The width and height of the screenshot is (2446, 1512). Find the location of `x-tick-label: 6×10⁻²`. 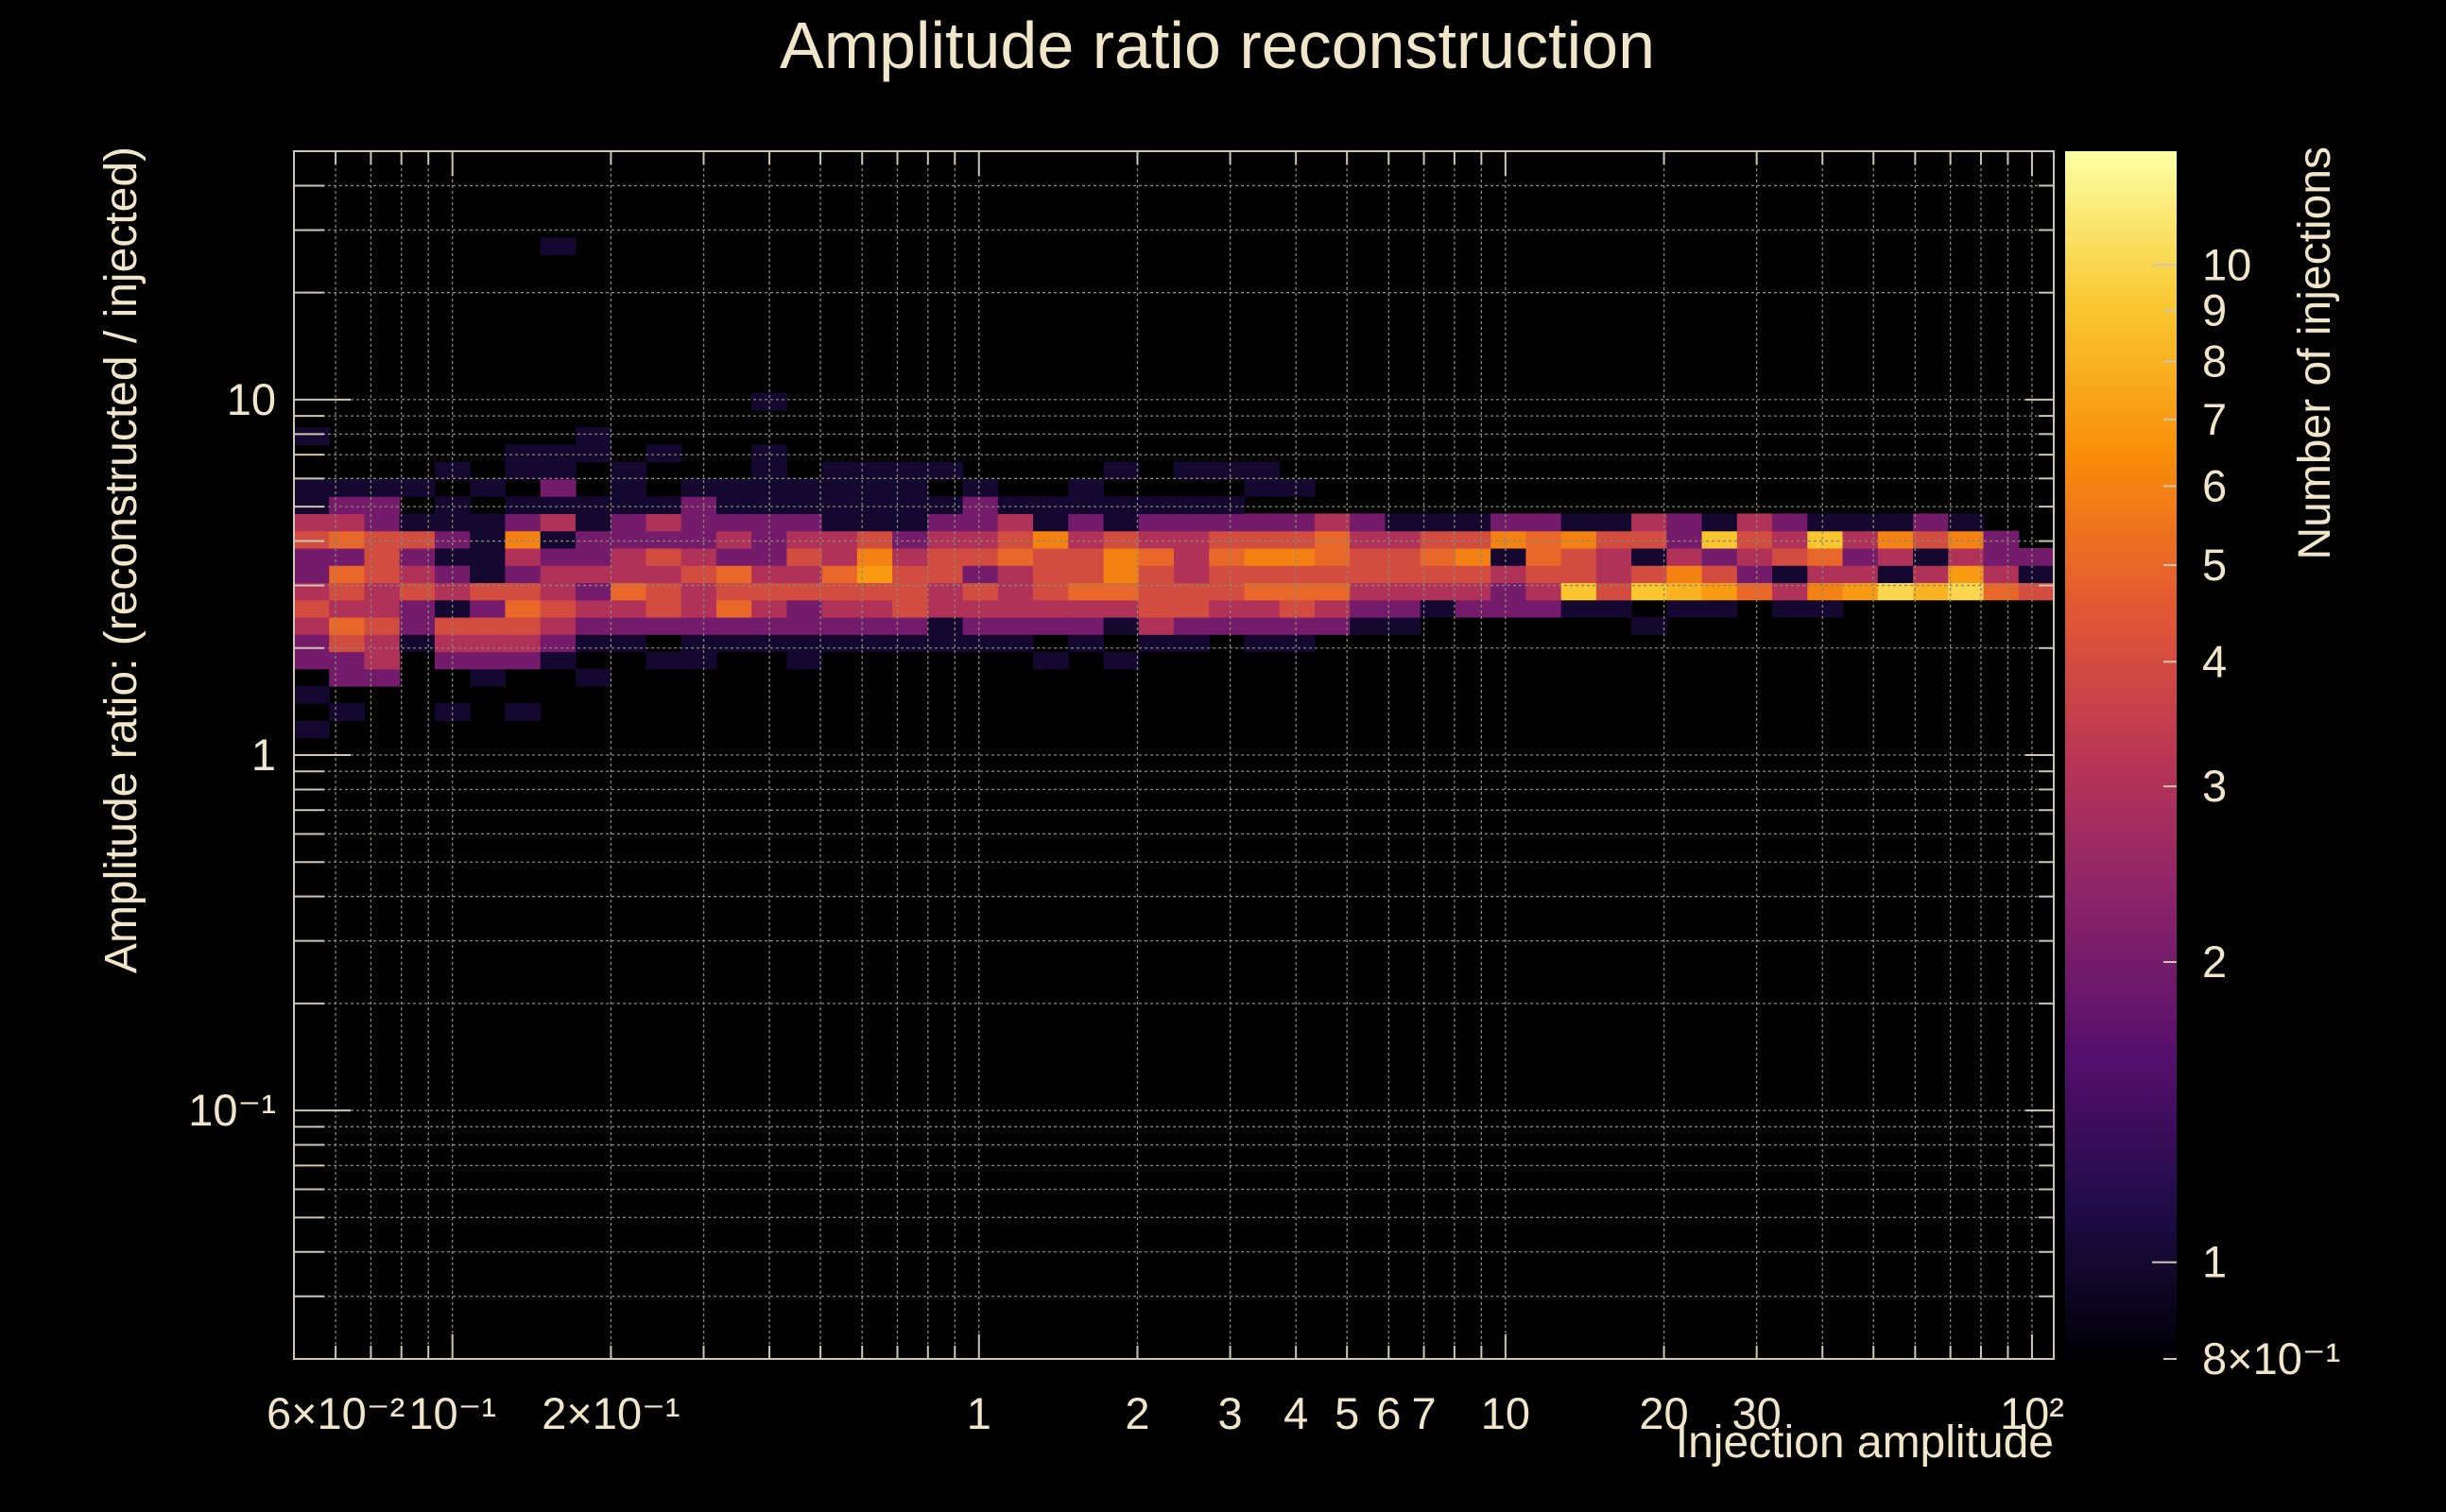

x-tick-label: 6×10⁻² is located at coordinates (336, 1413).